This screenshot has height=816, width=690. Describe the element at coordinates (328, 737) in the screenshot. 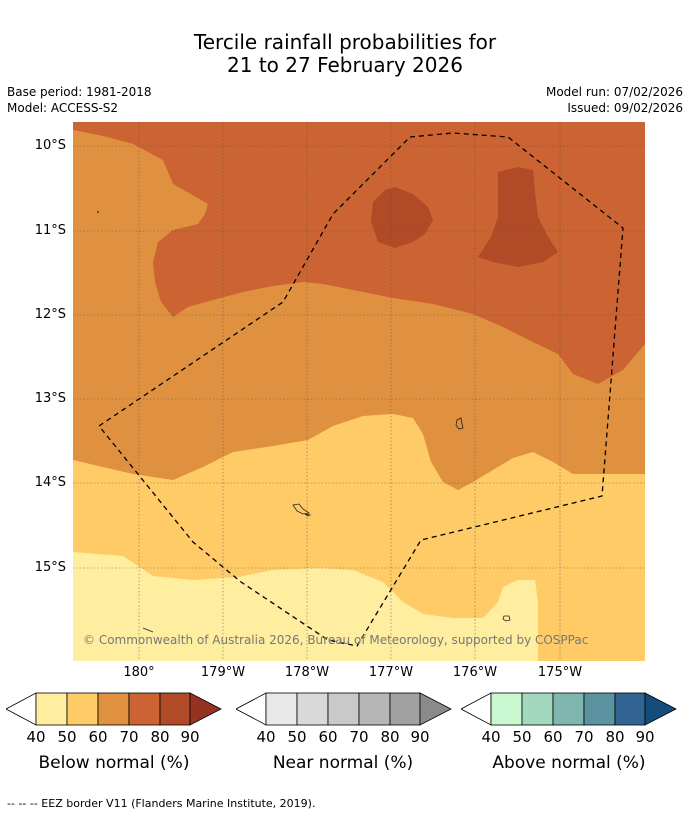

I see `legend-near-tick-60: 60` at that location.